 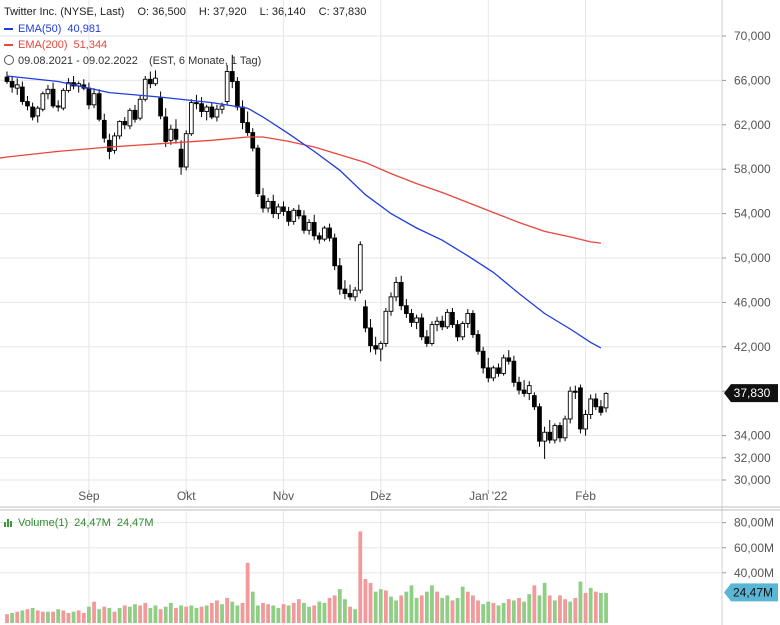 What do you see at coordinates (43, 45) in the screenshot?
I see `ema200-label: EMA(200)` at bounding box center [43, 45].